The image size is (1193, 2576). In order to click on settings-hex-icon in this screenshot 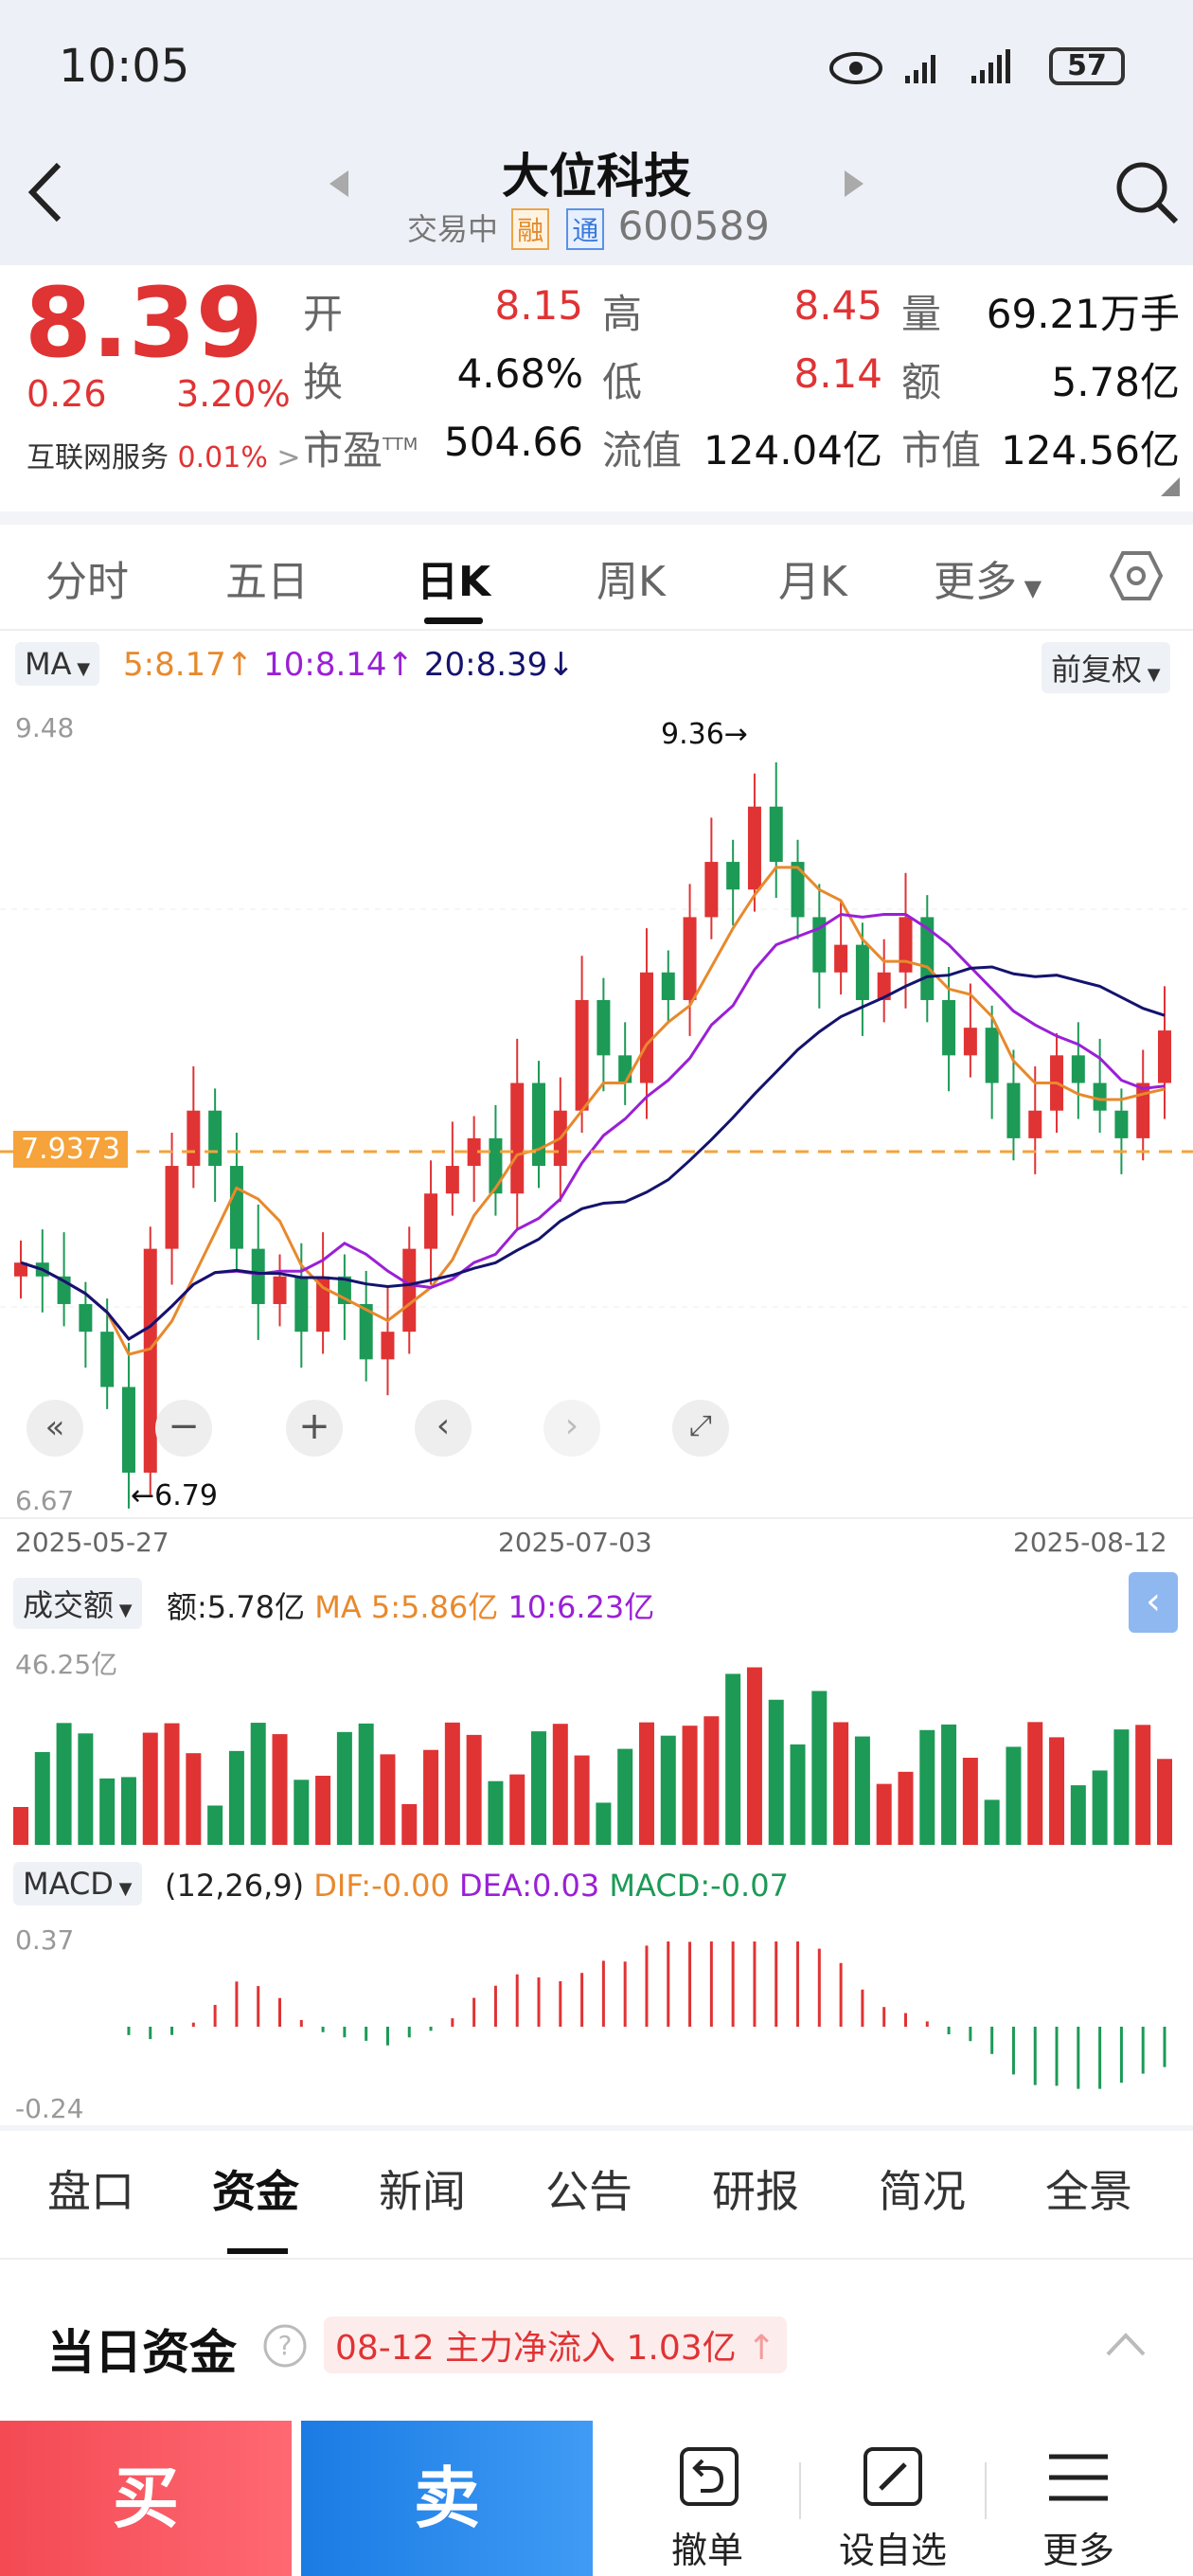, I will do `click(1136, 575)`.